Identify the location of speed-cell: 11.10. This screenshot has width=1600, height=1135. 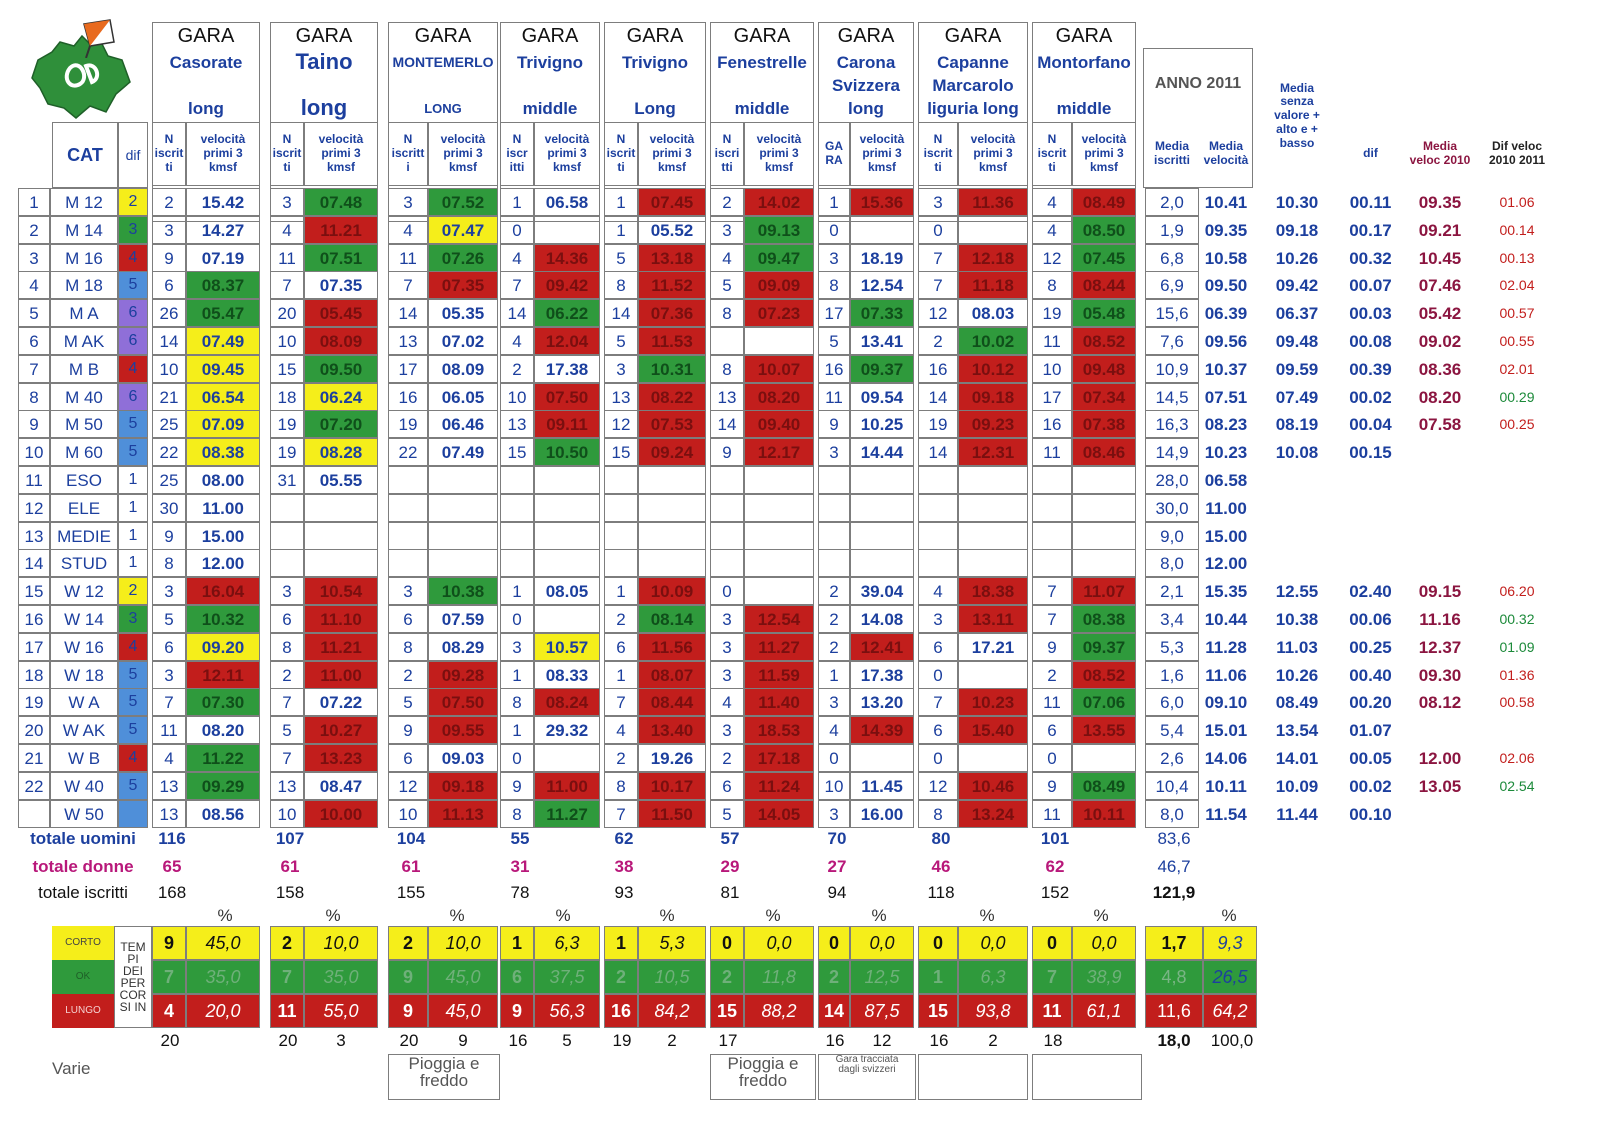
(341, 619).